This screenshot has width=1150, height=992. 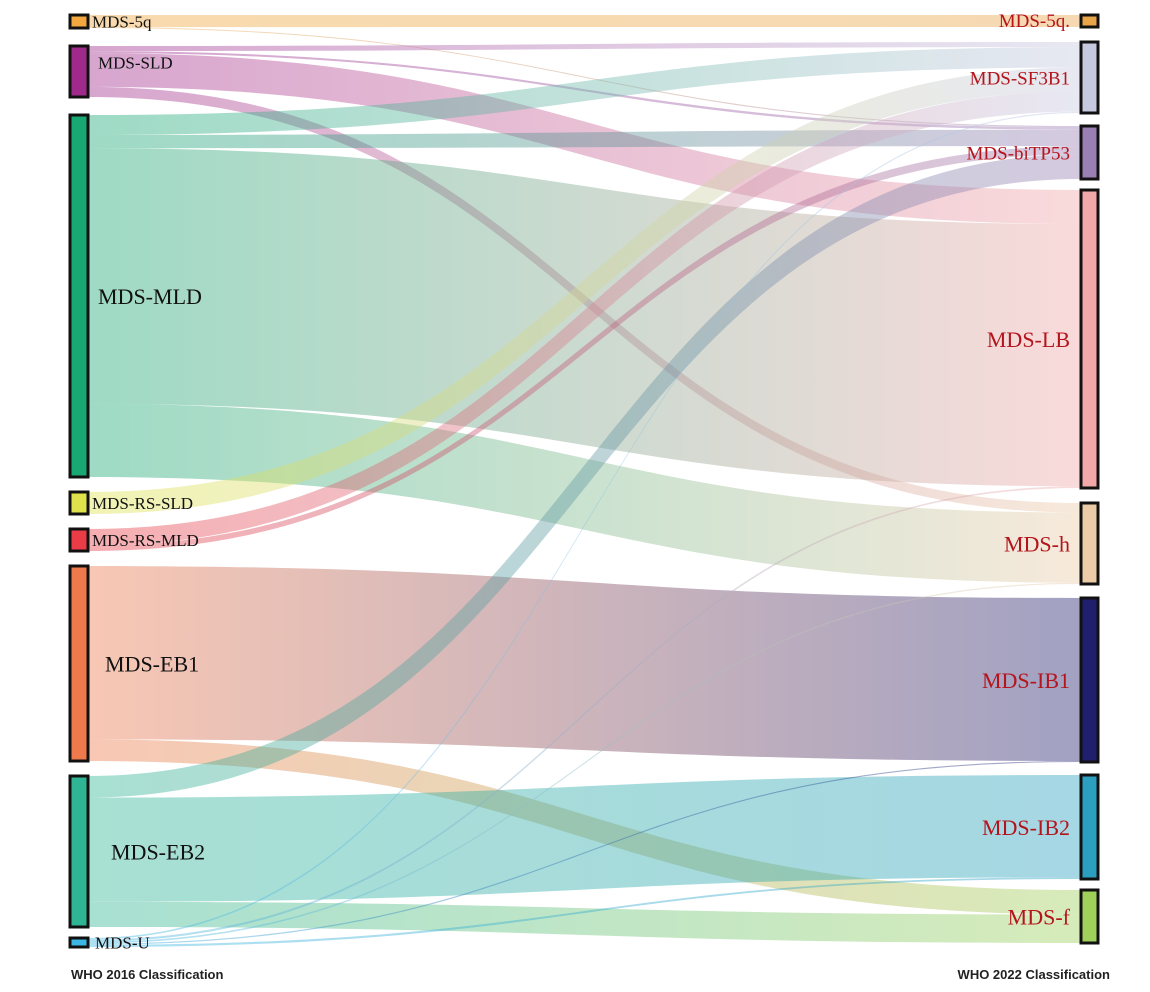 I want to click on target-label-mds-f: MDS-f, so click(x=1039, y=917).